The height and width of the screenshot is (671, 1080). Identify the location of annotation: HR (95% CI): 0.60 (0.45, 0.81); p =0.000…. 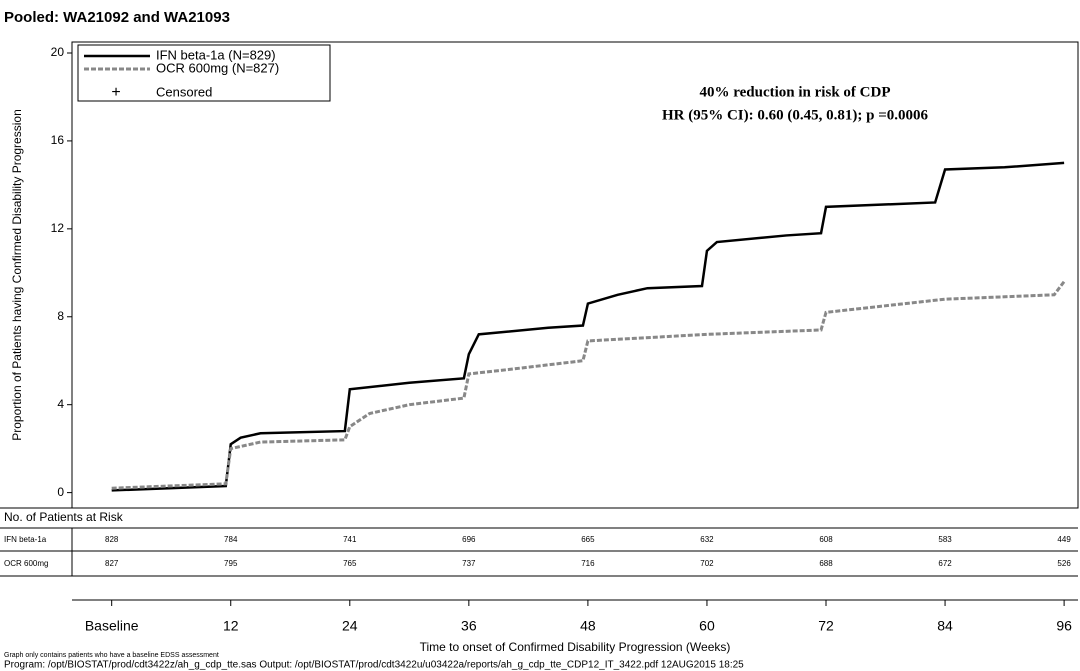
(795, 115).